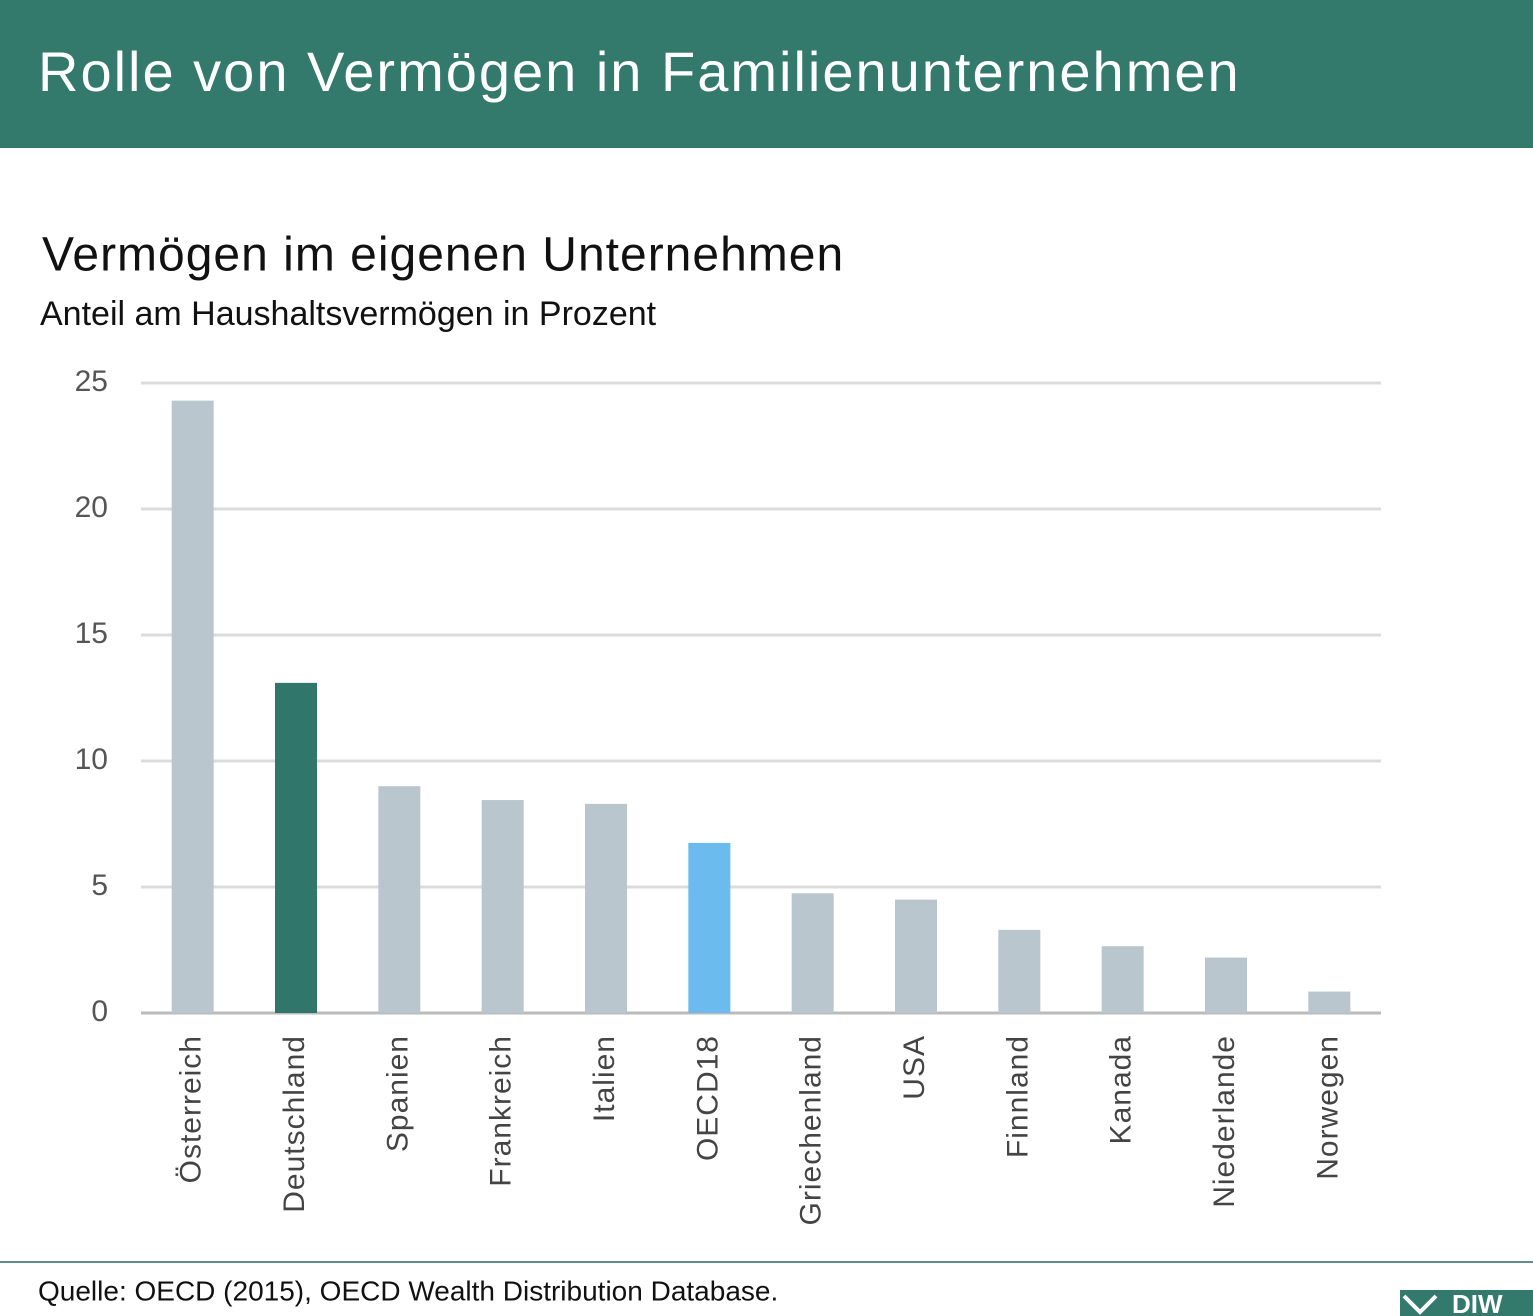  I want to click on x-tick-label: USA, so click(914, 1067).